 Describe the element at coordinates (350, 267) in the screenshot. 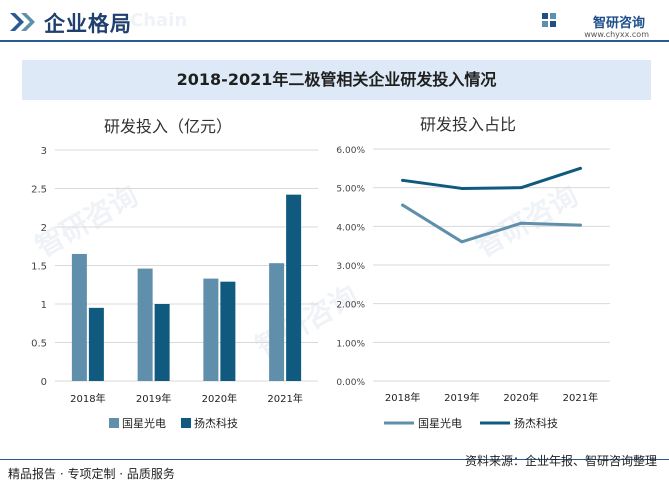

I see `y-tick-label: 3.00%` at that location.